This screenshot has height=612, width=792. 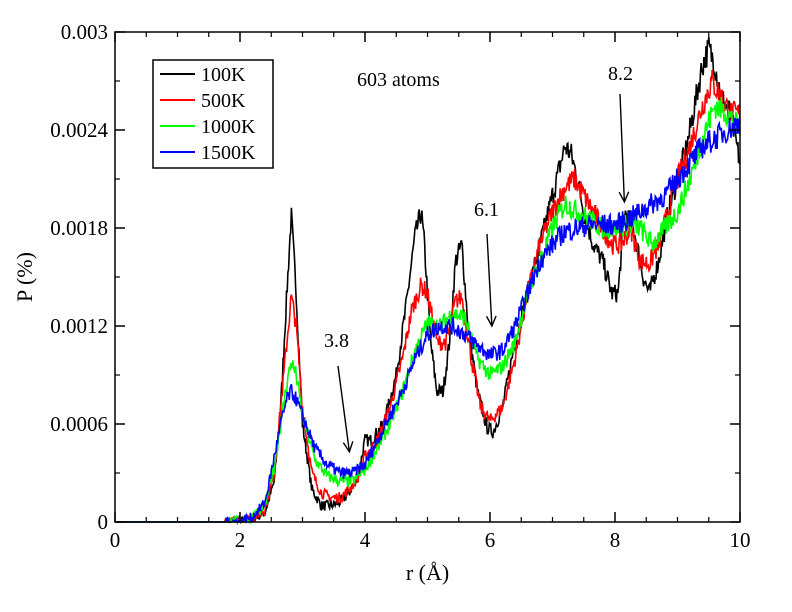 What do you see at coordinates (115, 540) in the screenshot?
I see `x-tick-label: 0` at bounding box center [115, 540].